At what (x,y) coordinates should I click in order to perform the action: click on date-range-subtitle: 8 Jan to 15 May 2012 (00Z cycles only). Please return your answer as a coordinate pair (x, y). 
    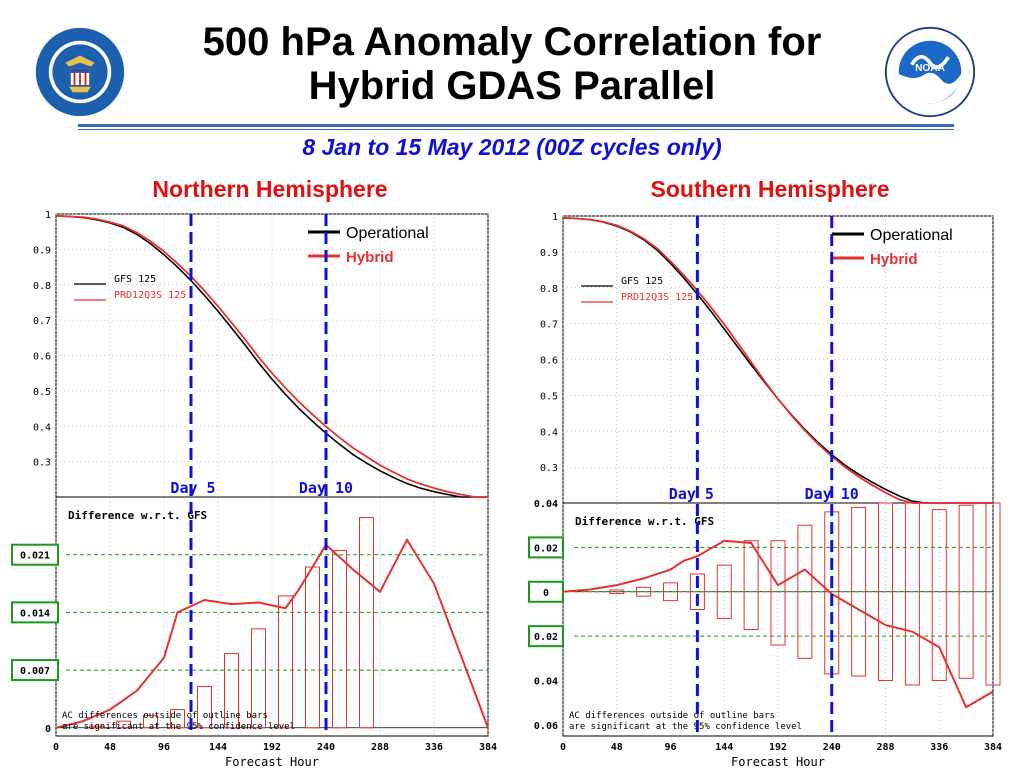
    Looking at the image, I should click on (512, 147).